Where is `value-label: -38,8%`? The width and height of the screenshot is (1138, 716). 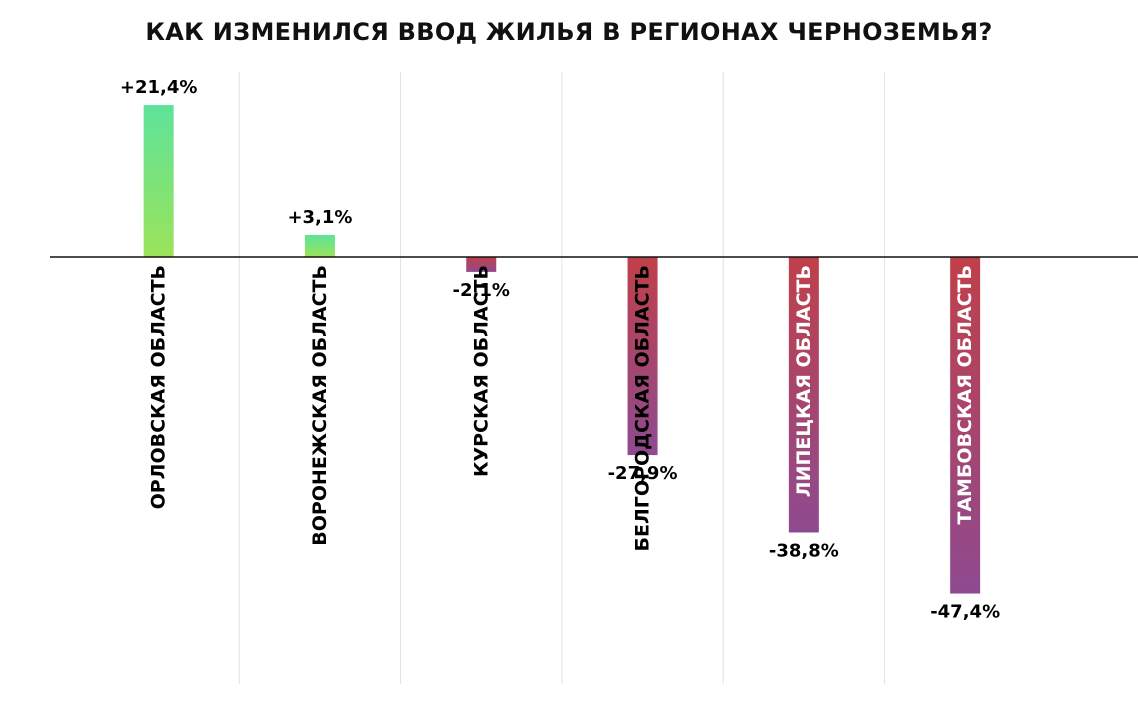
value-label: -38,8% is located at coordinates (804, 550).